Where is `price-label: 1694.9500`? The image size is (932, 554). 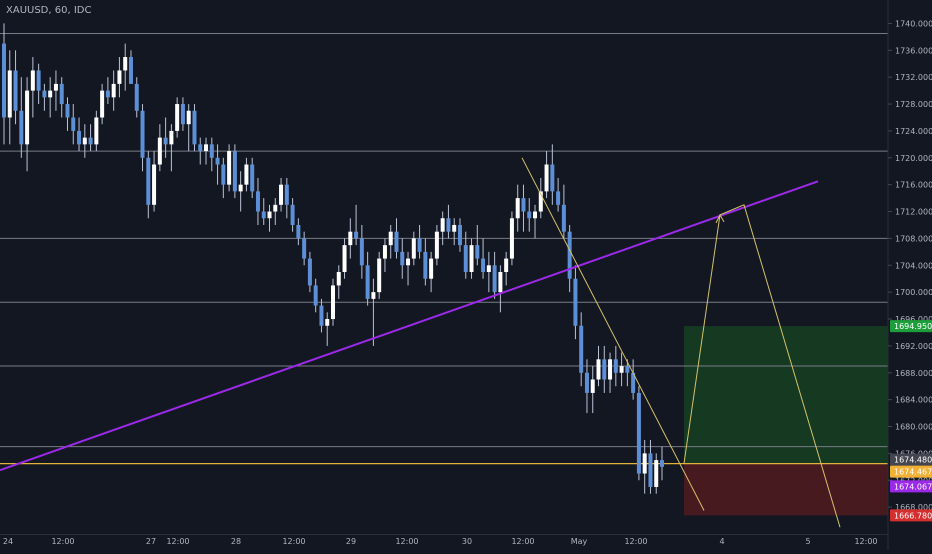 price-label: 1694.9500 is located at coordinates (911, 326).